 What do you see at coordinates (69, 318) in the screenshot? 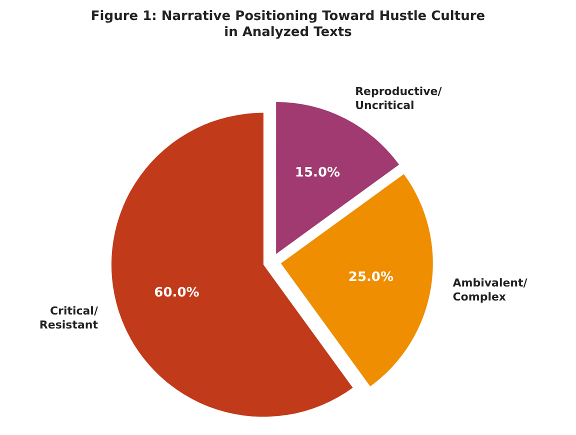
I see `slice-label: Critical/ Resistant` at bounding box center [69, 318].